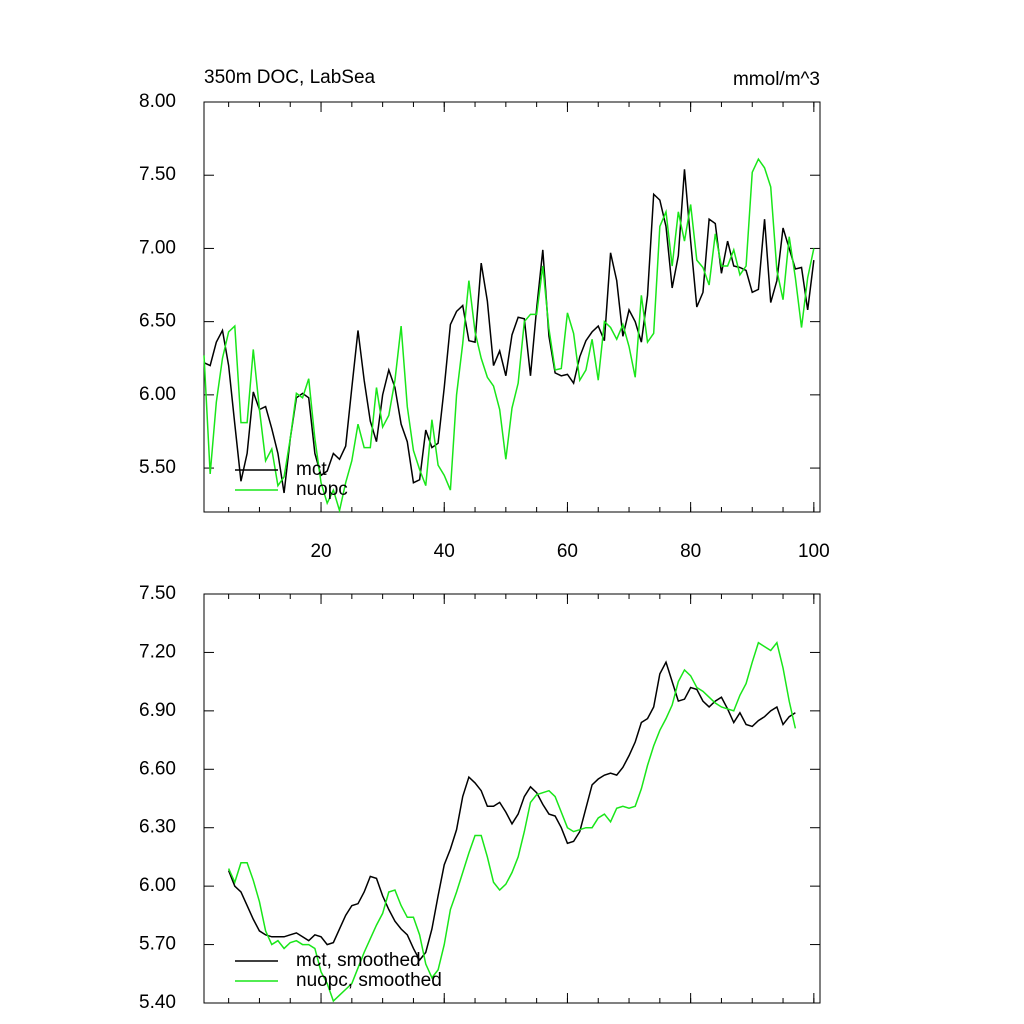 This screenshot has height=1024, width=1024. What do you see at coordinates (567, 551) in the screenshot?
I see `x-tick-label: 60` at bounding box center [567, 551].